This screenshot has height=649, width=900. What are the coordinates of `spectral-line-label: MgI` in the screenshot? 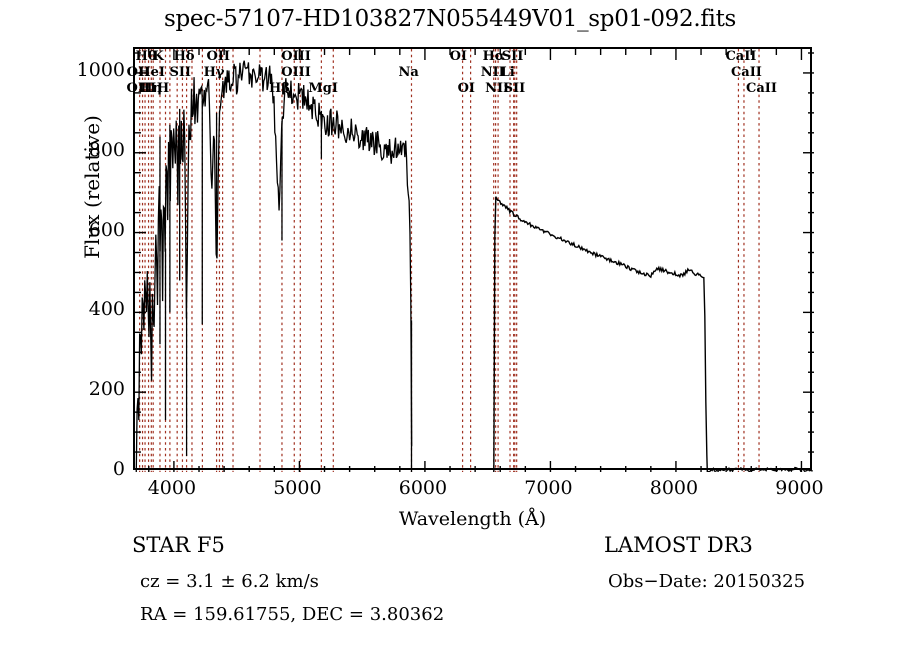 It's located at (323, 88).